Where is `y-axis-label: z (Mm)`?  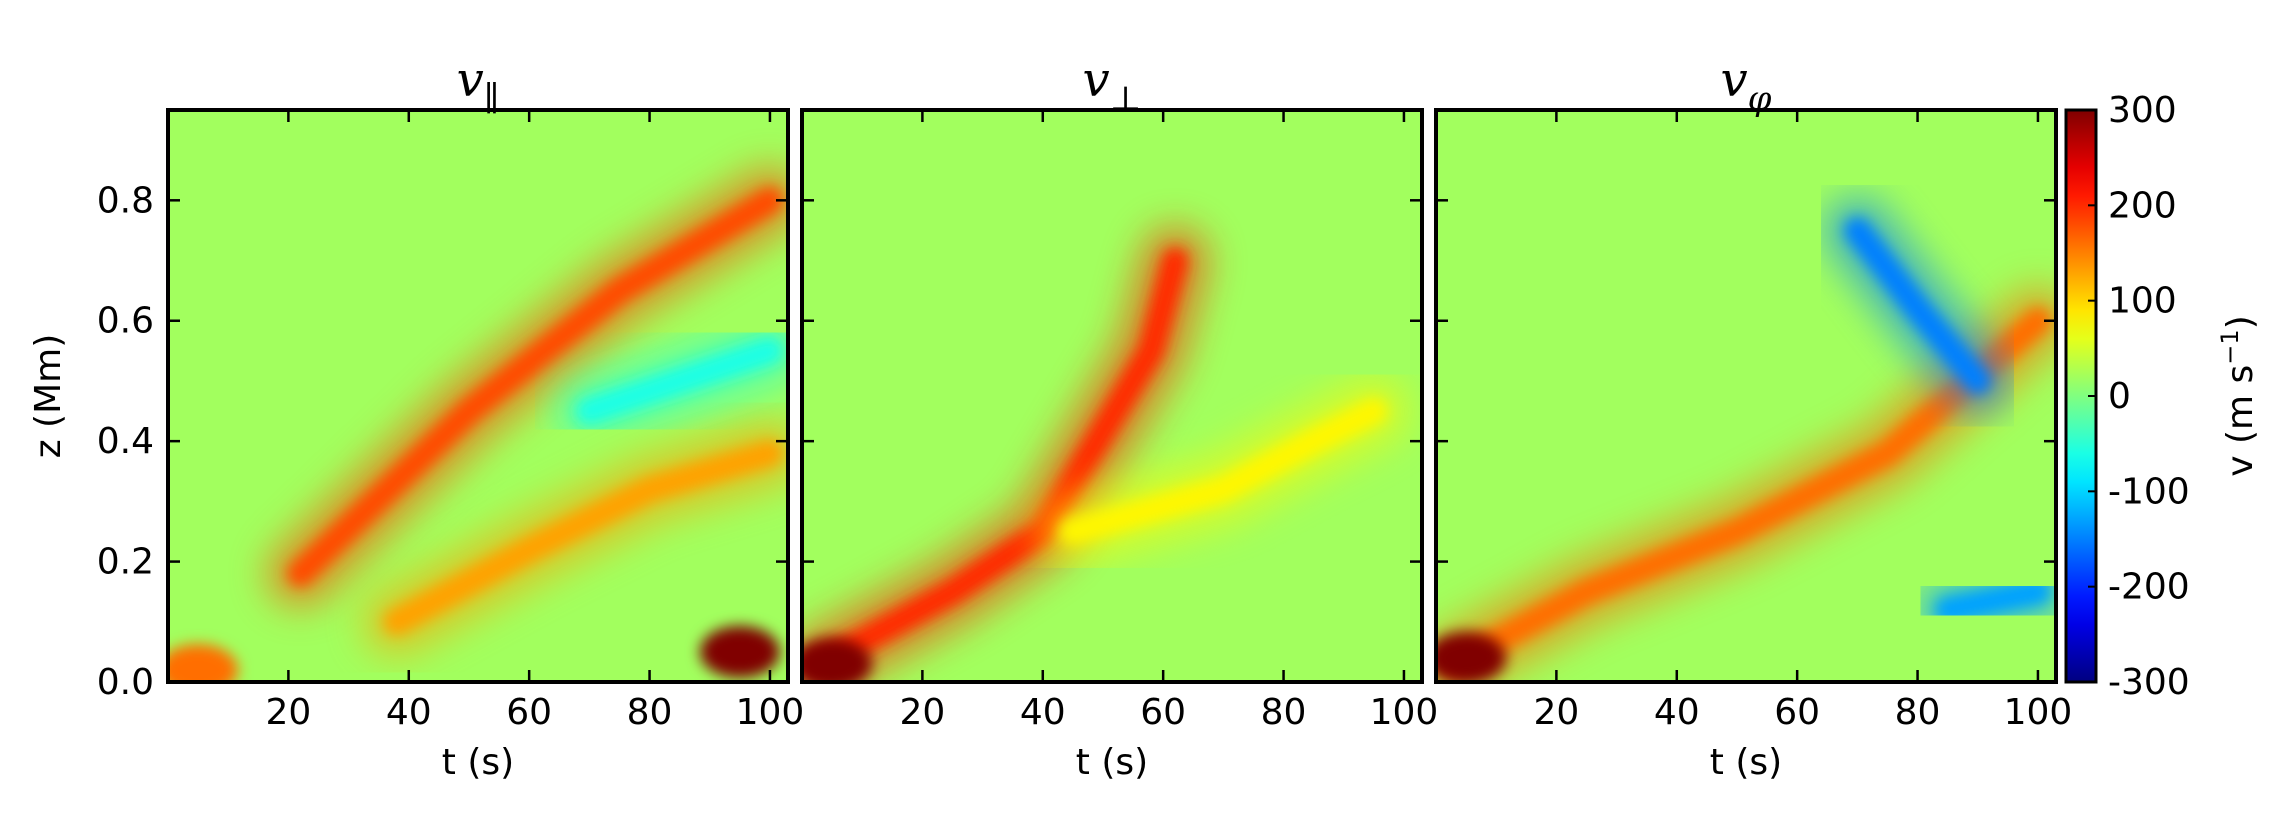 y-axis-label: z (Mm) is located at coordinates (48, 396).